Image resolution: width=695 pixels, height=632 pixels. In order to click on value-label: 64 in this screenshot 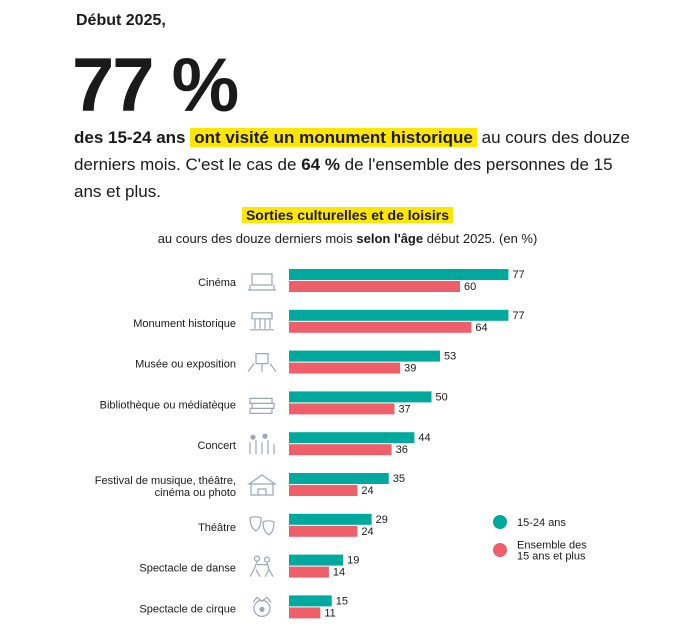, I will do `click(481, 328)`.